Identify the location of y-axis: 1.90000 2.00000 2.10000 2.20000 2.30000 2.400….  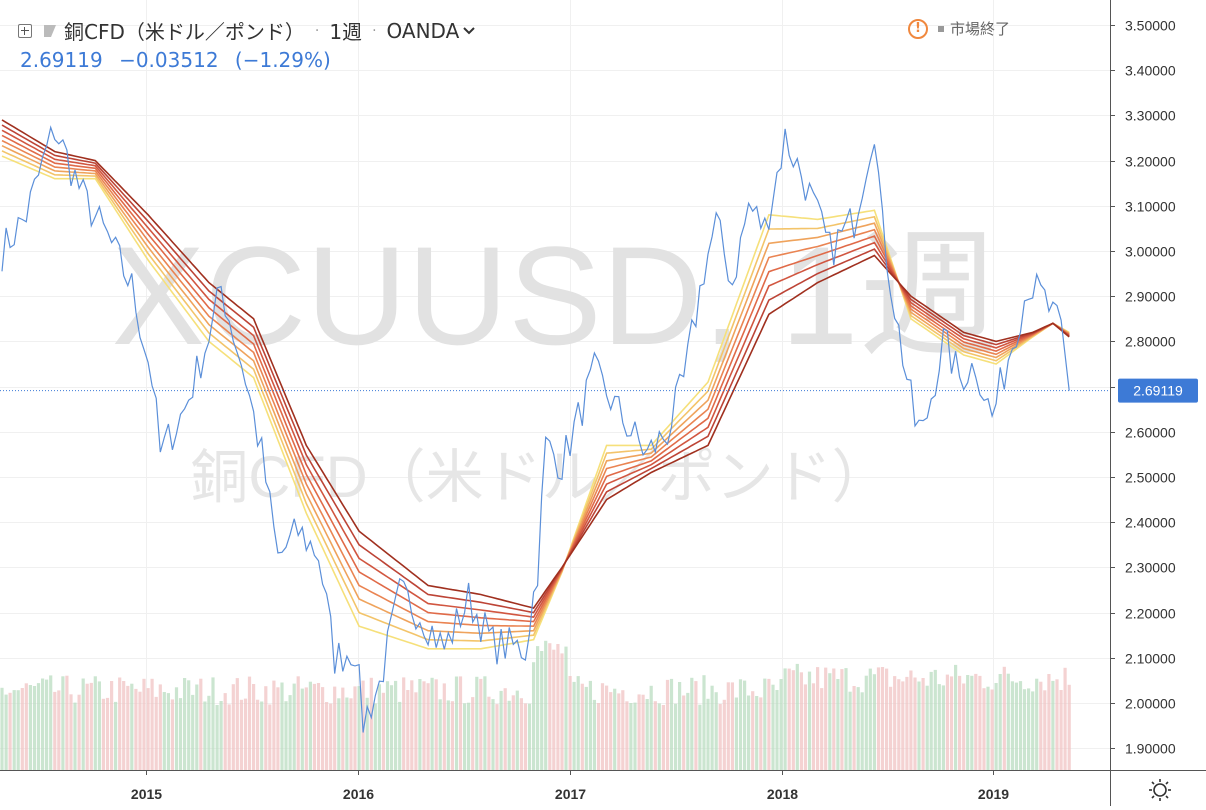
(1143, 387).